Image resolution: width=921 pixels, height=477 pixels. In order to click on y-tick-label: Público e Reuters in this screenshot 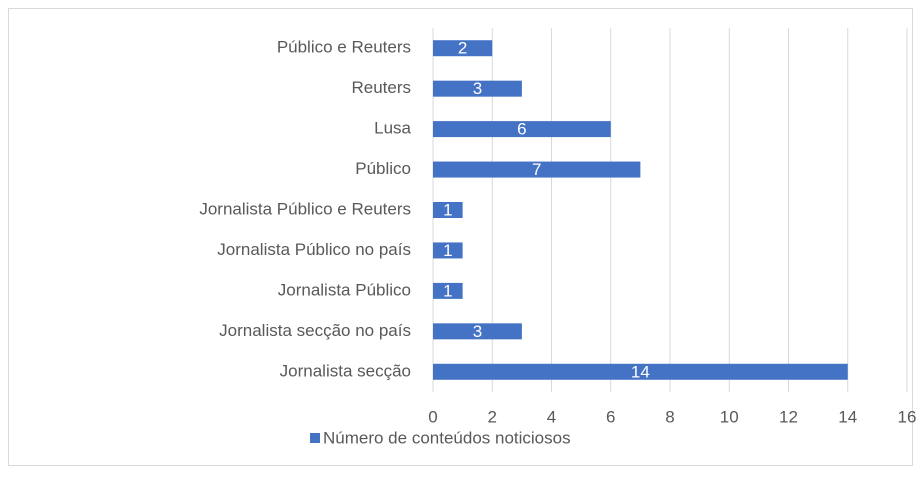, I will do `click(344, 47)`.